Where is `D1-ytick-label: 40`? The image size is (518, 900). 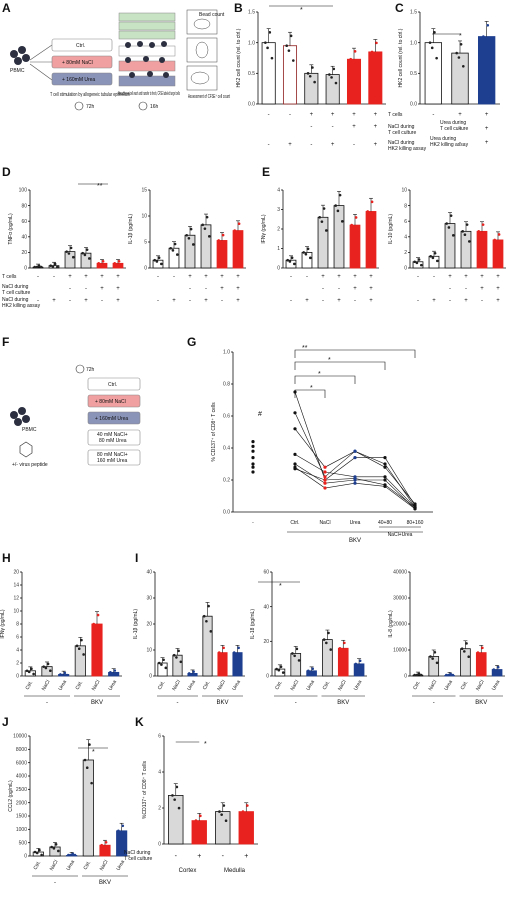 D1-ytick-label: 40 is located at coordinates (24, 238).